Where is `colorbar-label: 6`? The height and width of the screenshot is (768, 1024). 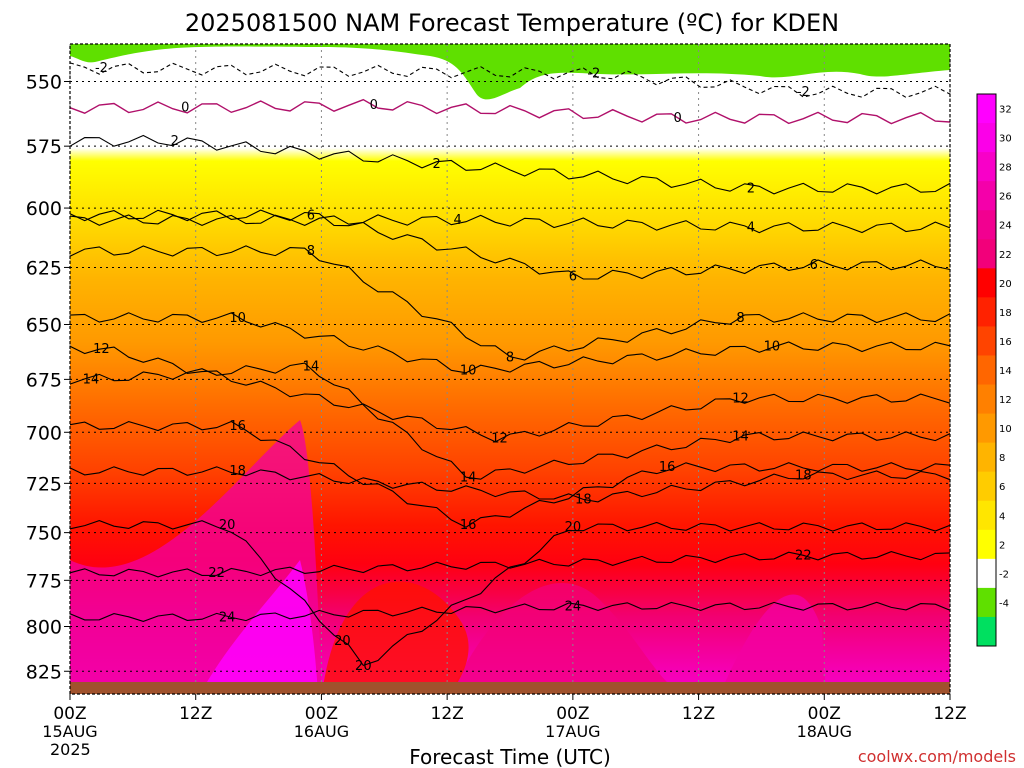 colorbar-label: 6 is located at coordinates (1002, 487).